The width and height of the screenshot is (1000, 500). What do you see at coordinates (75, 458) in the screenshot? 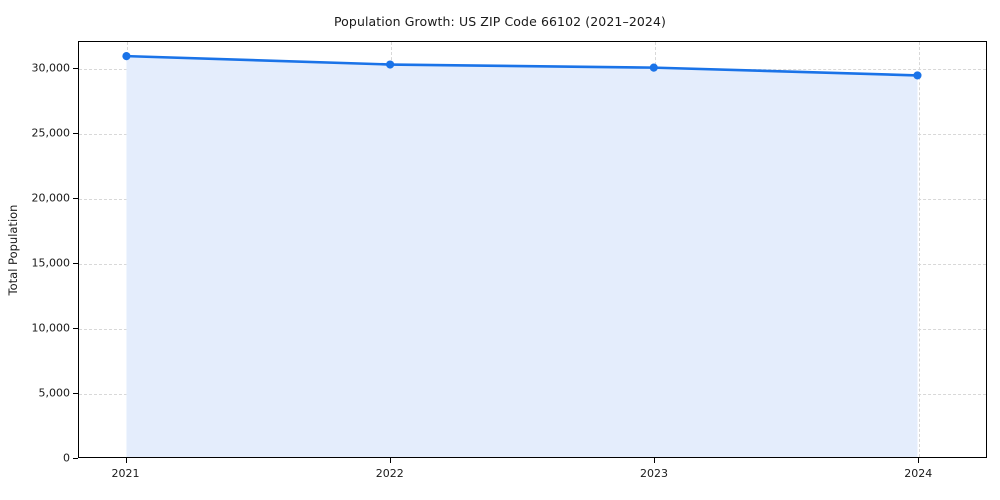
I see `y-tick-mark` at bounding box center [75, 458].